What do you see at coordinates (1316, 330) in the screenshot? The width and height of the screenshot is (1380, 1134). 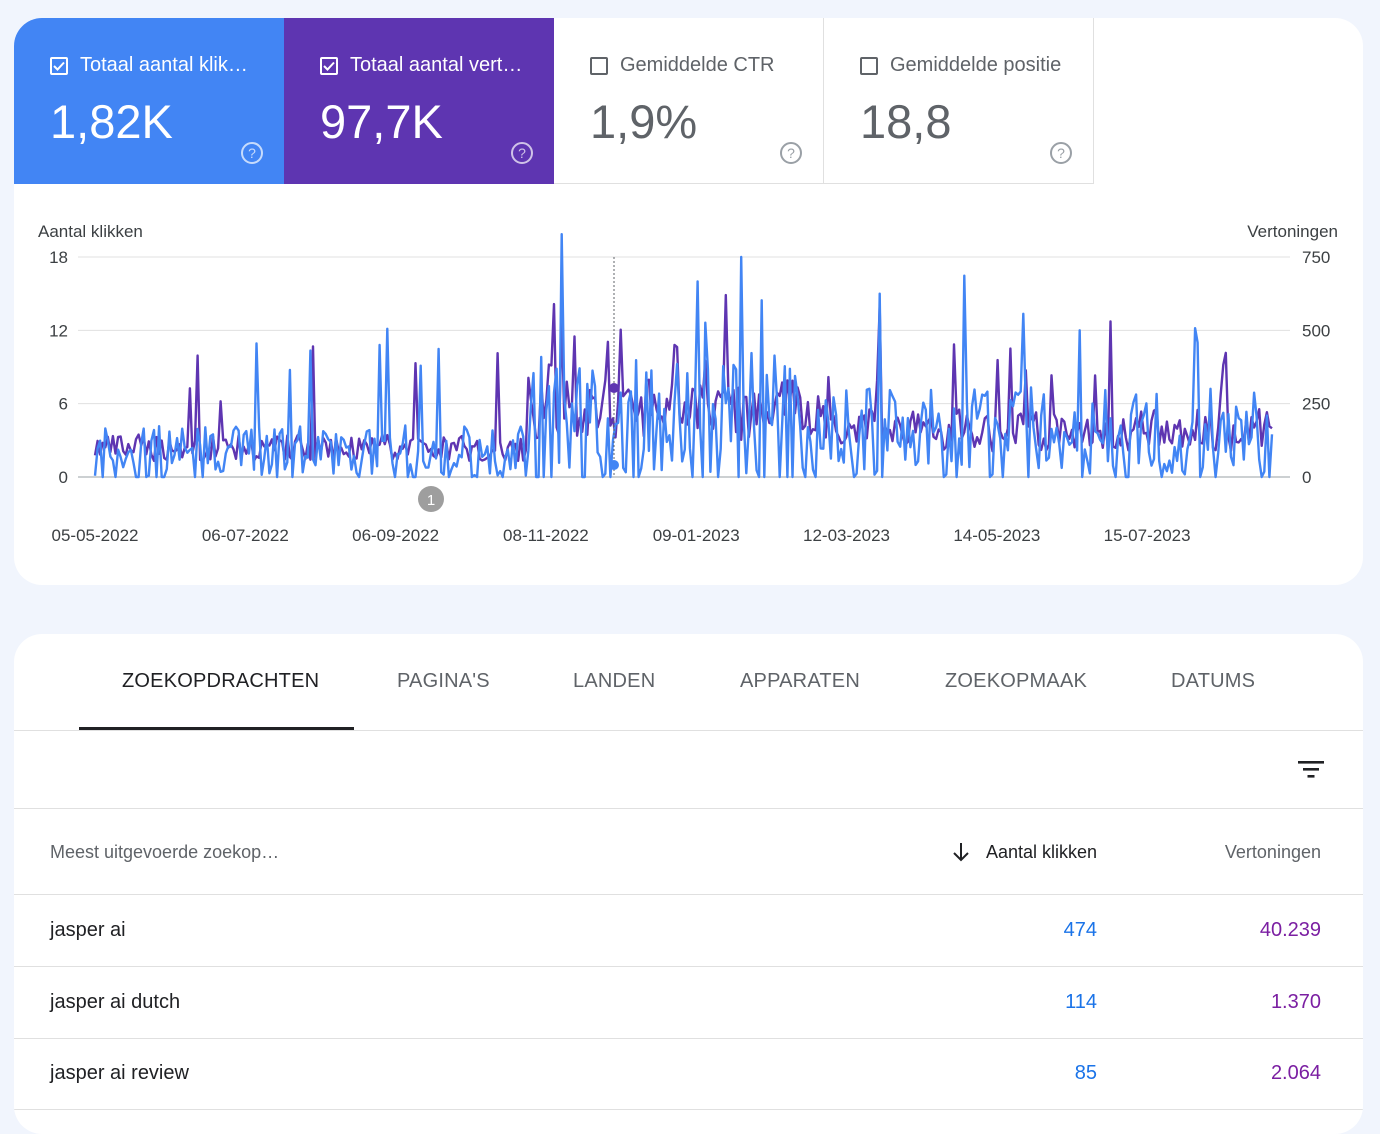 I see `right-tick-label: 500` at bounding box center [1316, 330].